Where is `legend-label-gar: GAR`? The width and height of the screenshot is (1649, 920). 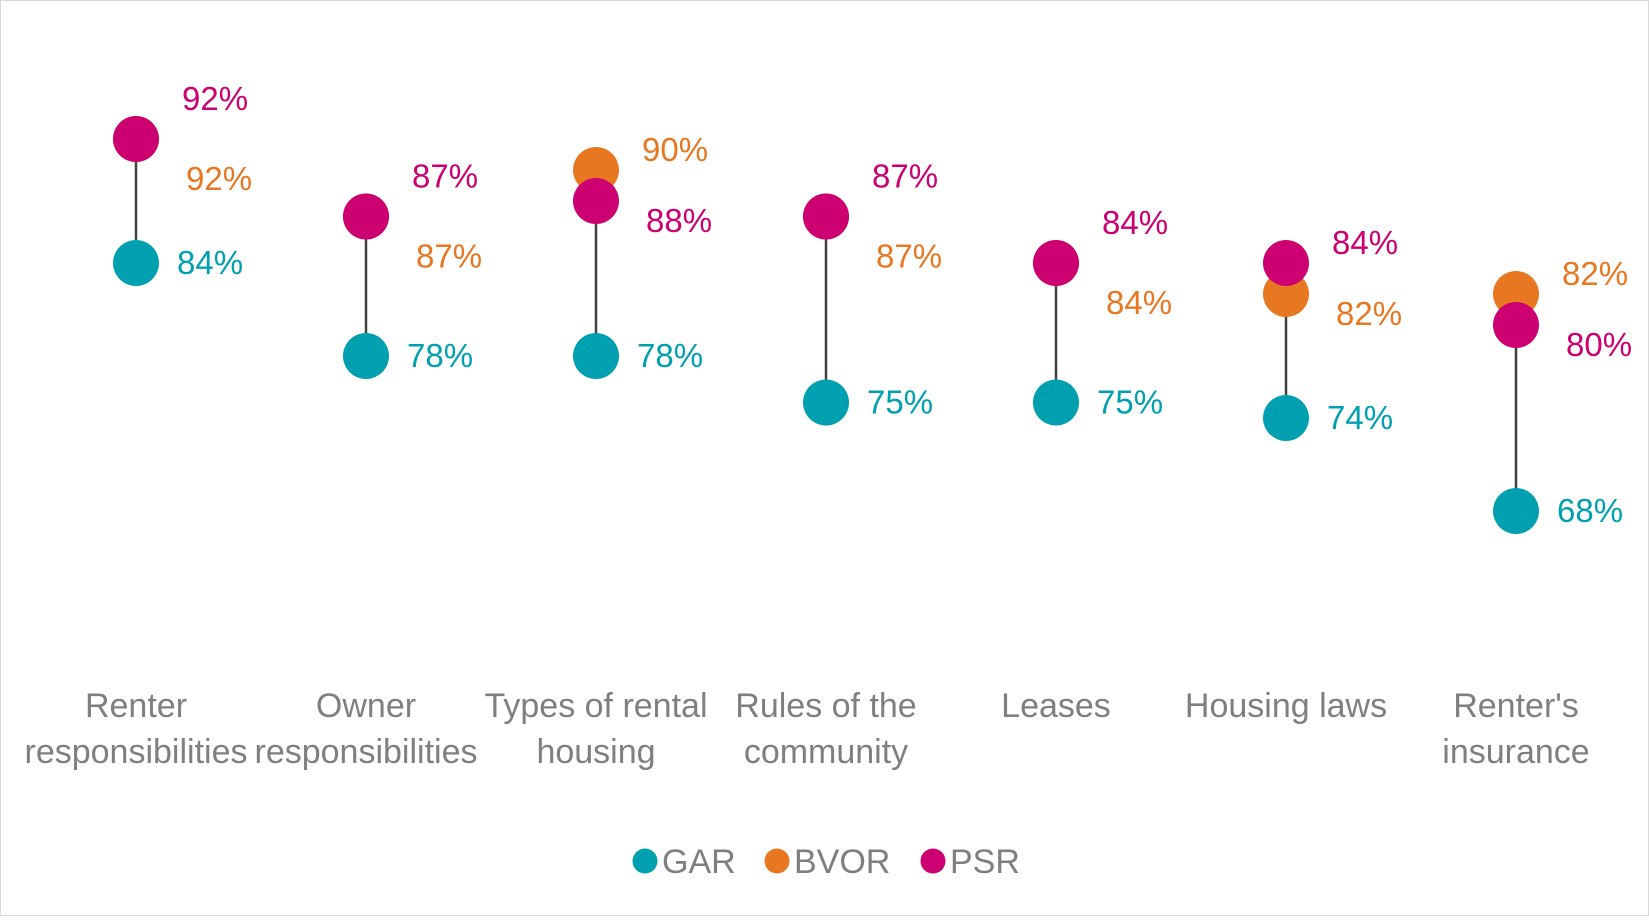
legend-label-gar: GAR is located at coordinates (699, 862).